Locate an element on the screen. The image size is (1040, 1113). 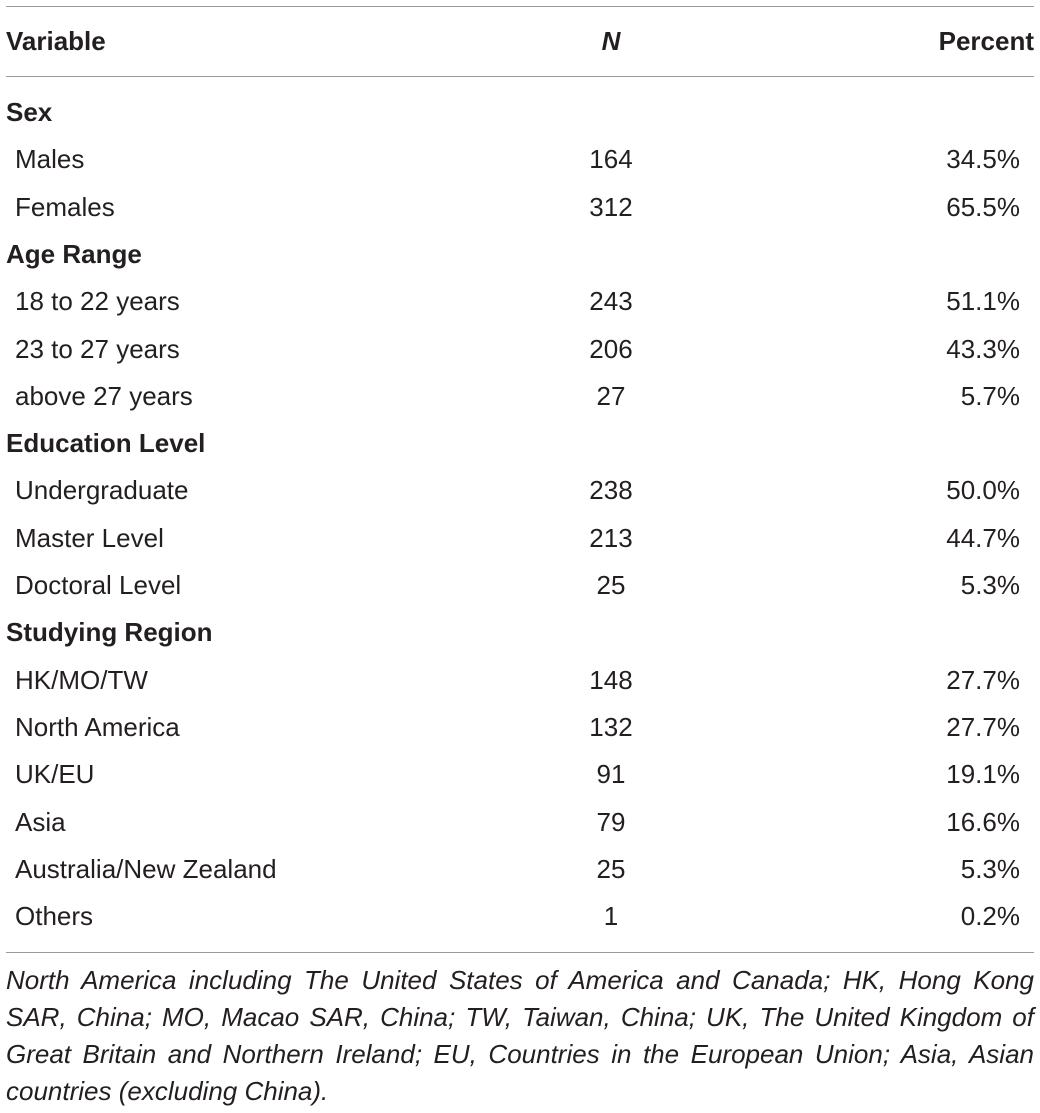
row-n: 91 is located at coordinates (611, 774).